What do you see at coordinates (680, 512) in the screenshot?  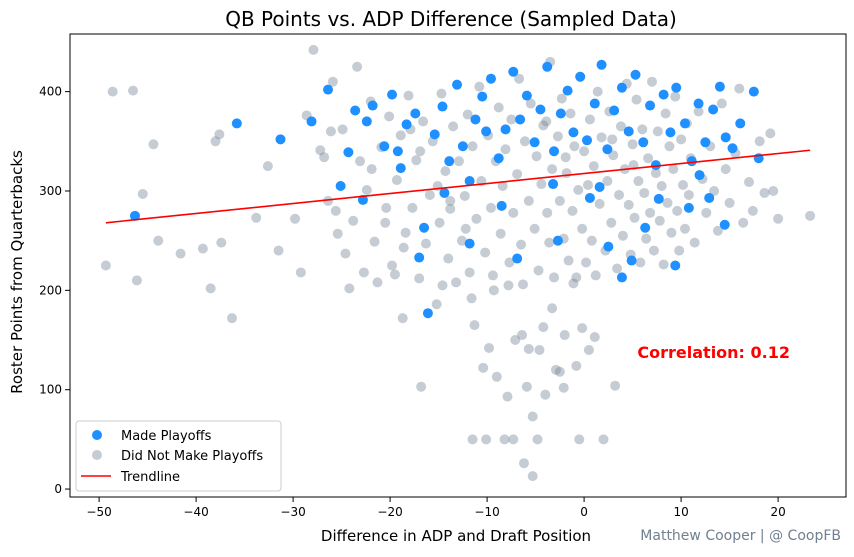 I see `x-tick-label: 10` at bounding box center [680, 512].